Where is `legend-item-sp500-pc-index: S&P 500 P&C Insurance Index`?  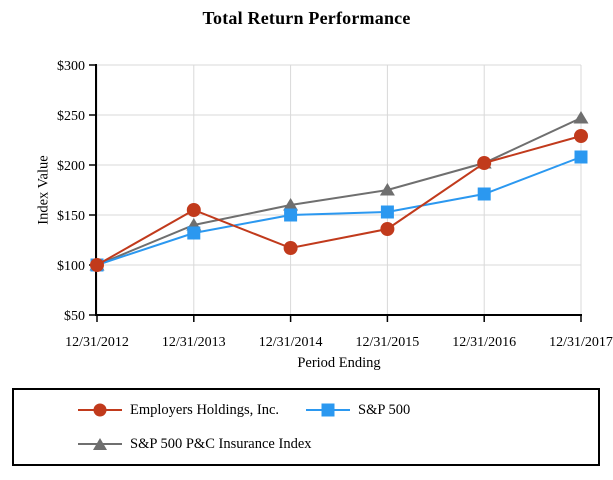 legend-item-sp500-pc-index: S&P 500 P&C Insurance Index is located at coordinates (195, 444).